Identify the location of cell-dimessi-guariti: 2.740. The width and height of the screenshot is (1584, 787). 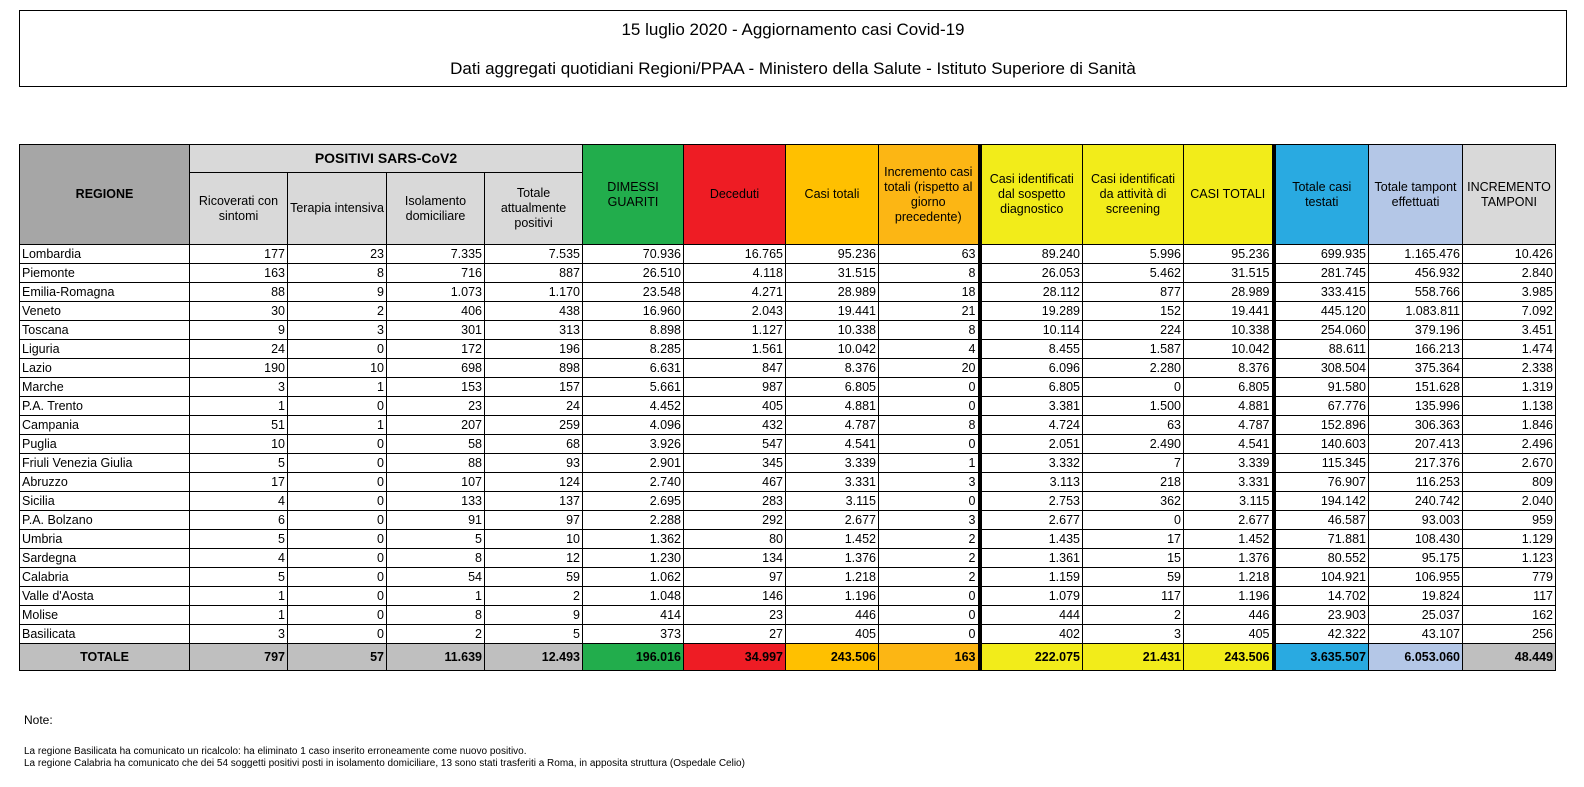
(633, 482).